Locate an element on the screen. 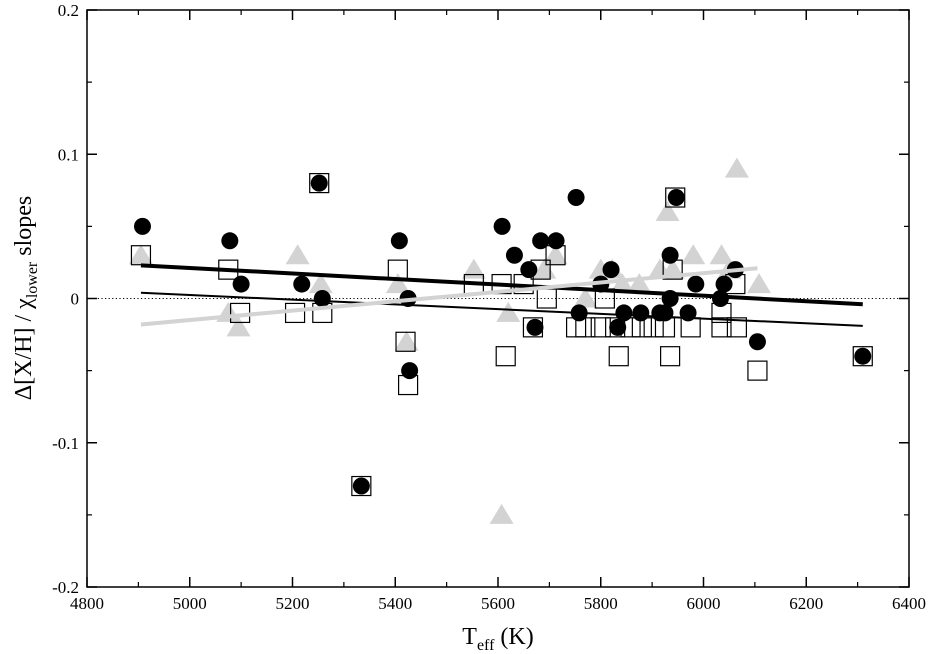  y-tick-label: 0.1 is located at coordinates (68, 154).